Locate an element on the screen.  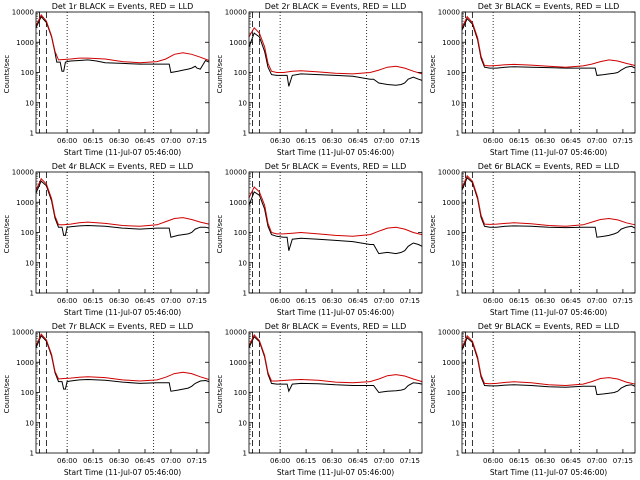
chart-title: Det 7r BLACK = Events, RED = LLD is located at coordinates (122, 326).